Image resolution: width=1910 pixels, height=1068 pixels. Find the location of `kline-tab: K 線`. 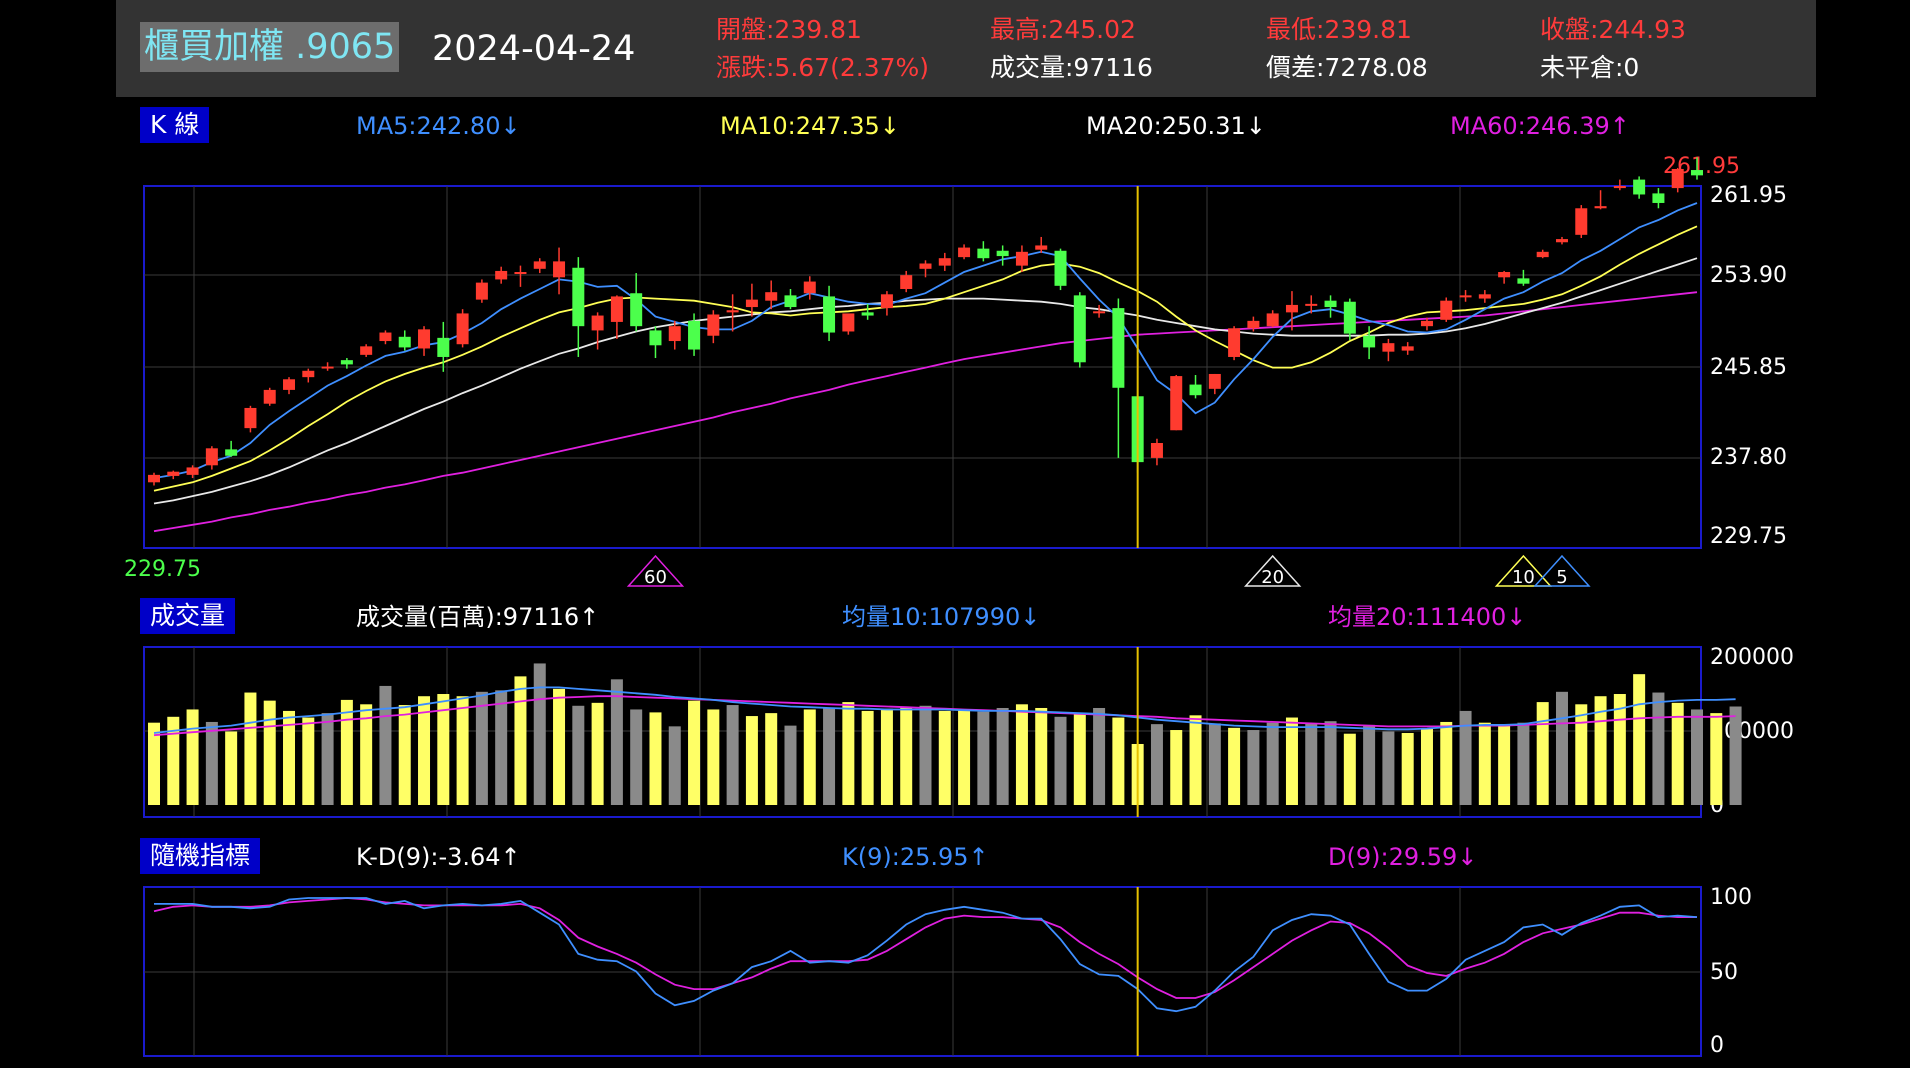

kline-tab: K 線 is located at coordinates (175, 125).